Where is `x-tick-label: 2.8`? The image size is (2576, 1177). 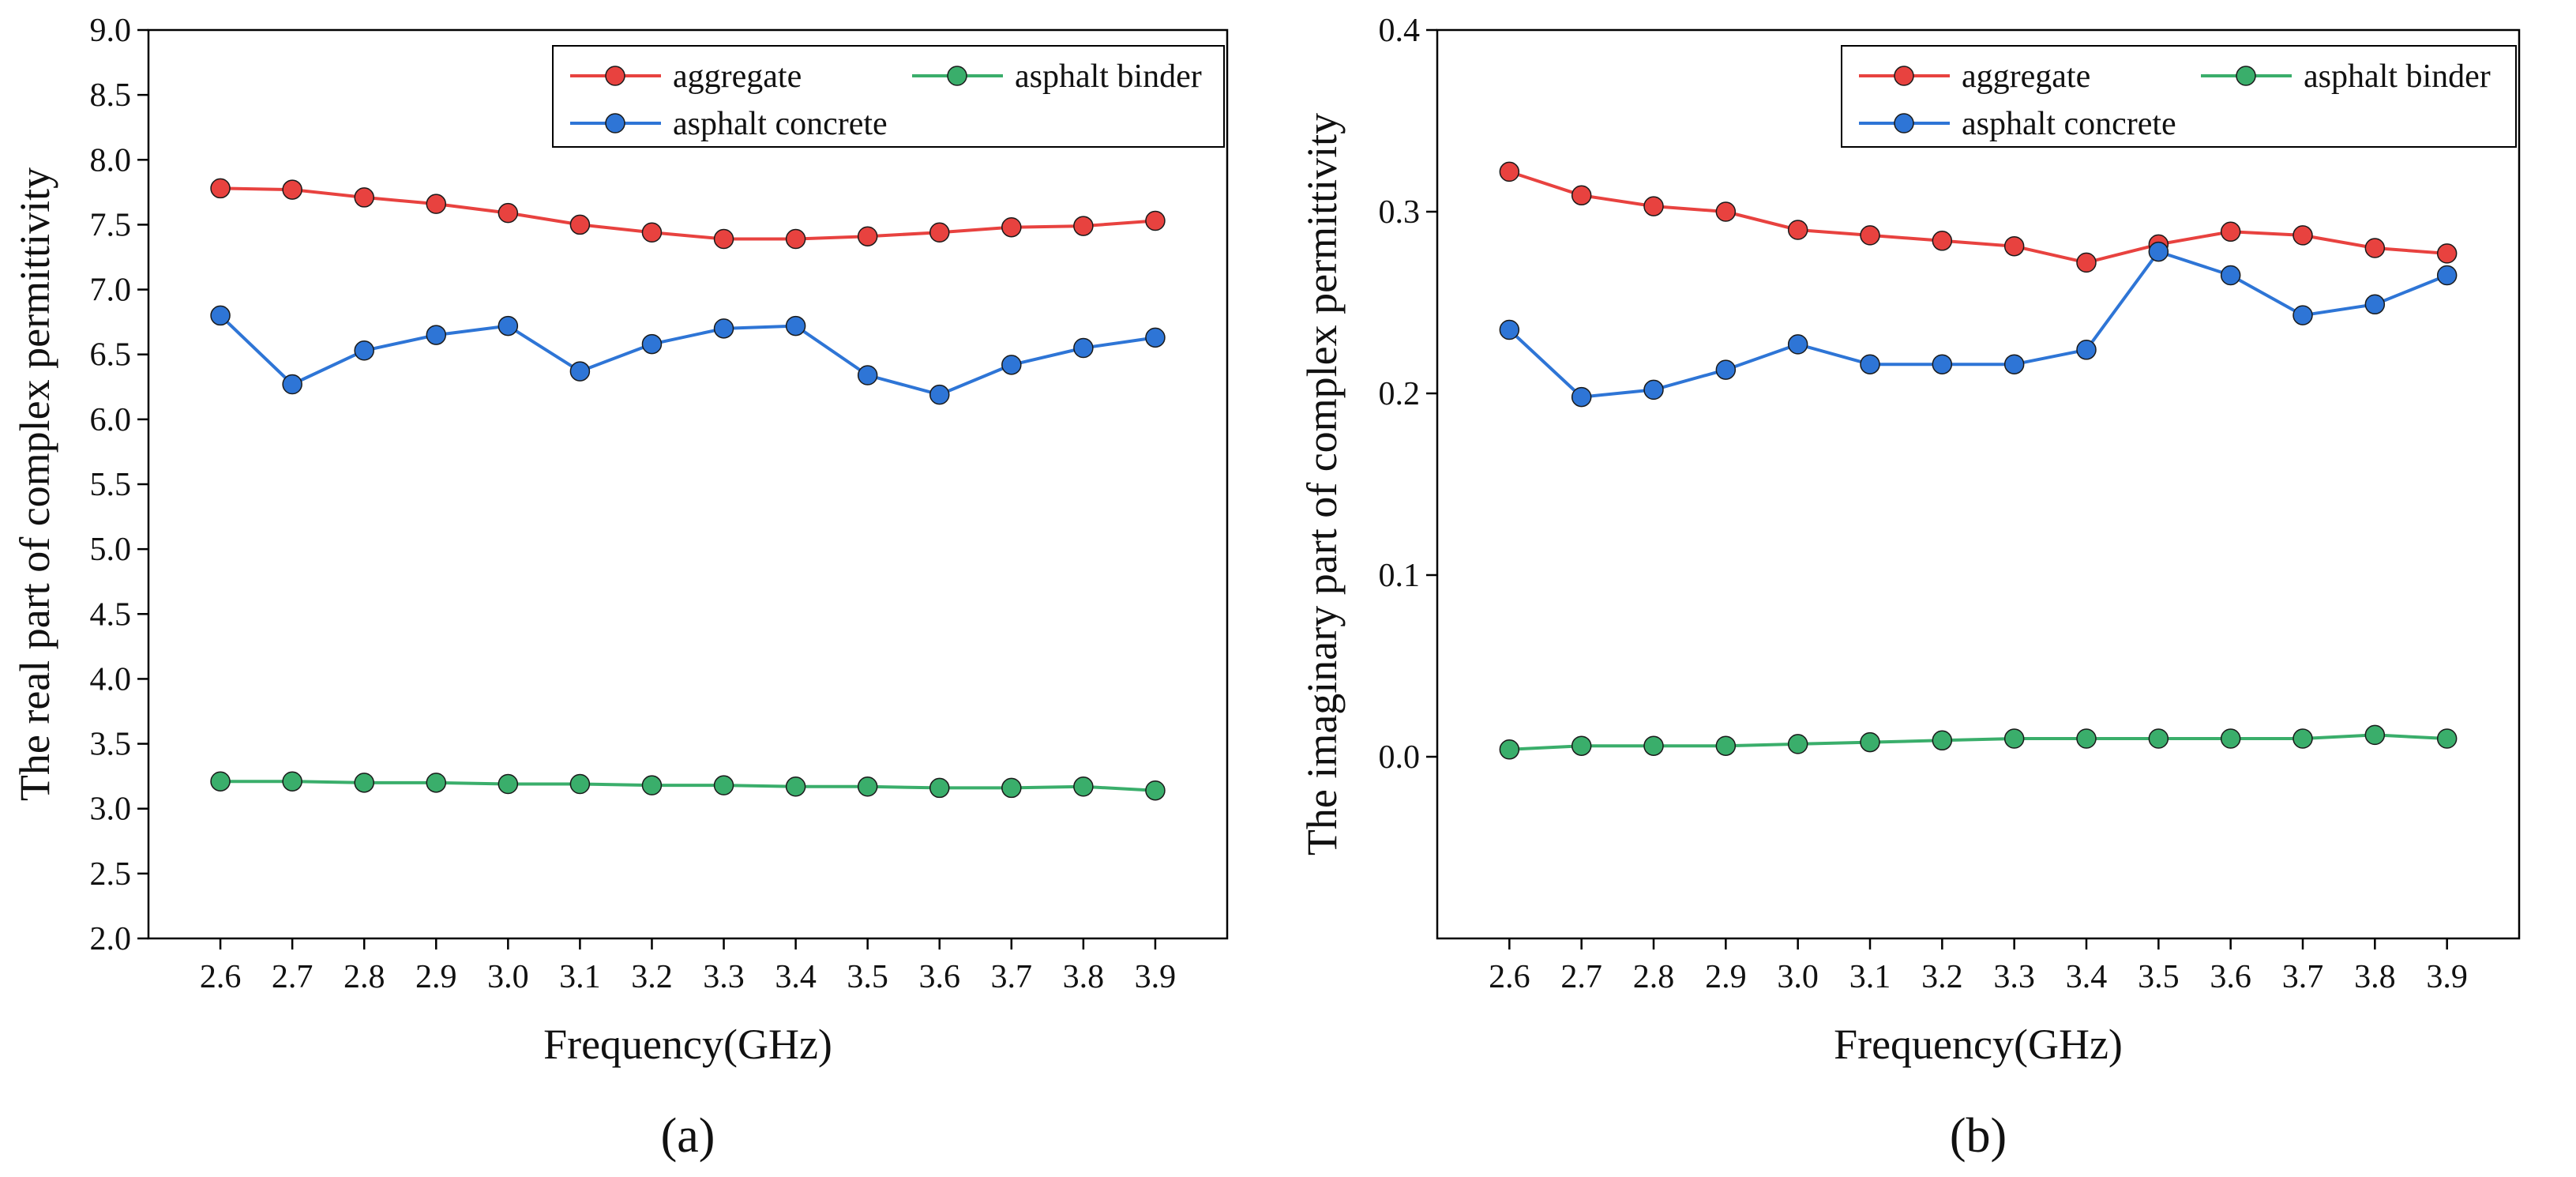 x-tick-label: 2.8 is located at coordinates (1654, 977).